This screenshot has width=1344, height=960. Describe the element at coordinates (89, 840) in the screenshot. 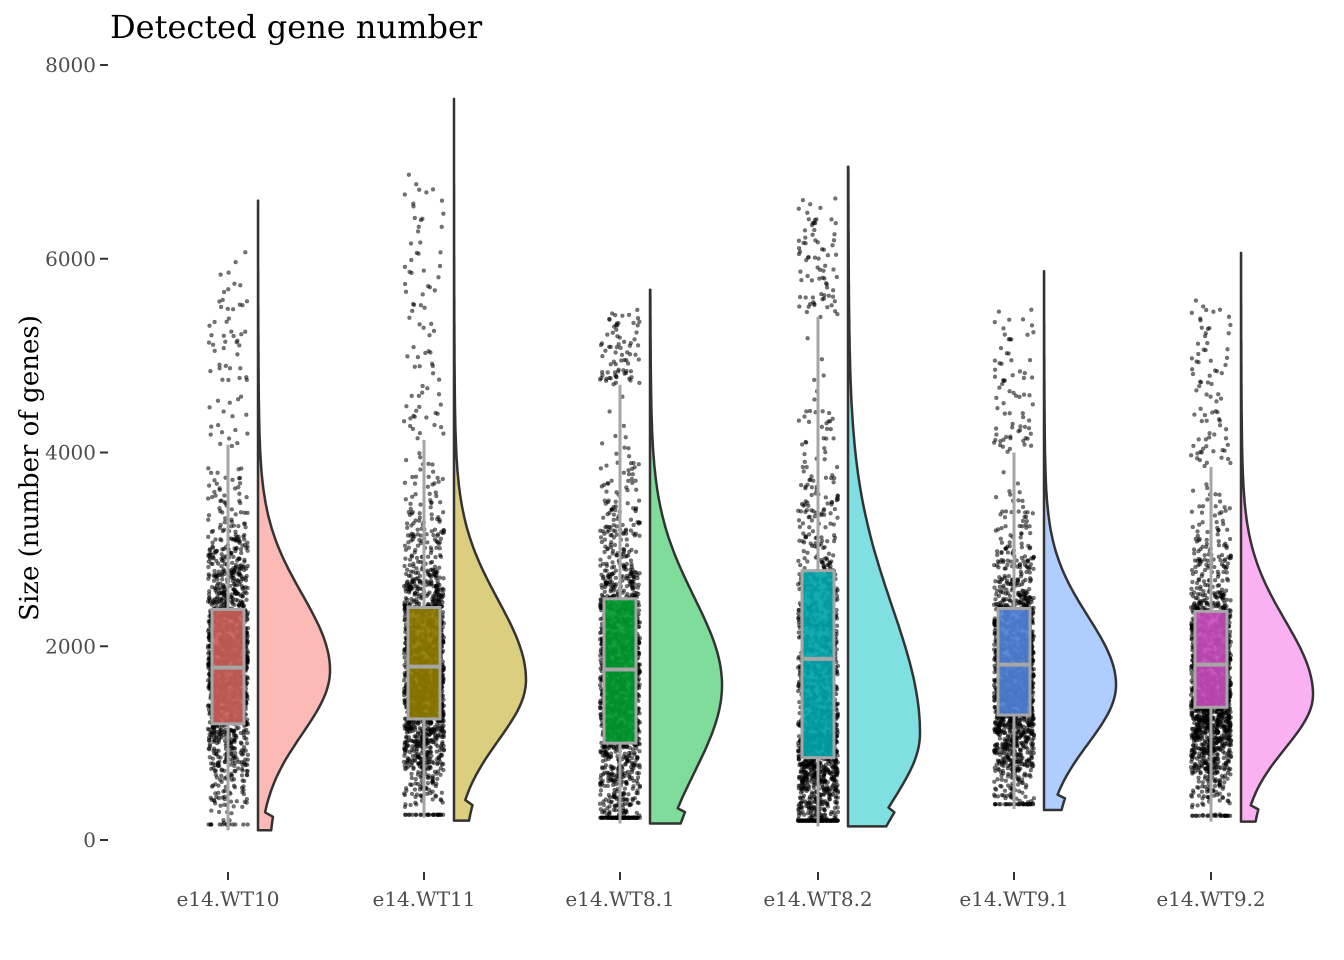

I see `y-tick-label: 0` at that location.